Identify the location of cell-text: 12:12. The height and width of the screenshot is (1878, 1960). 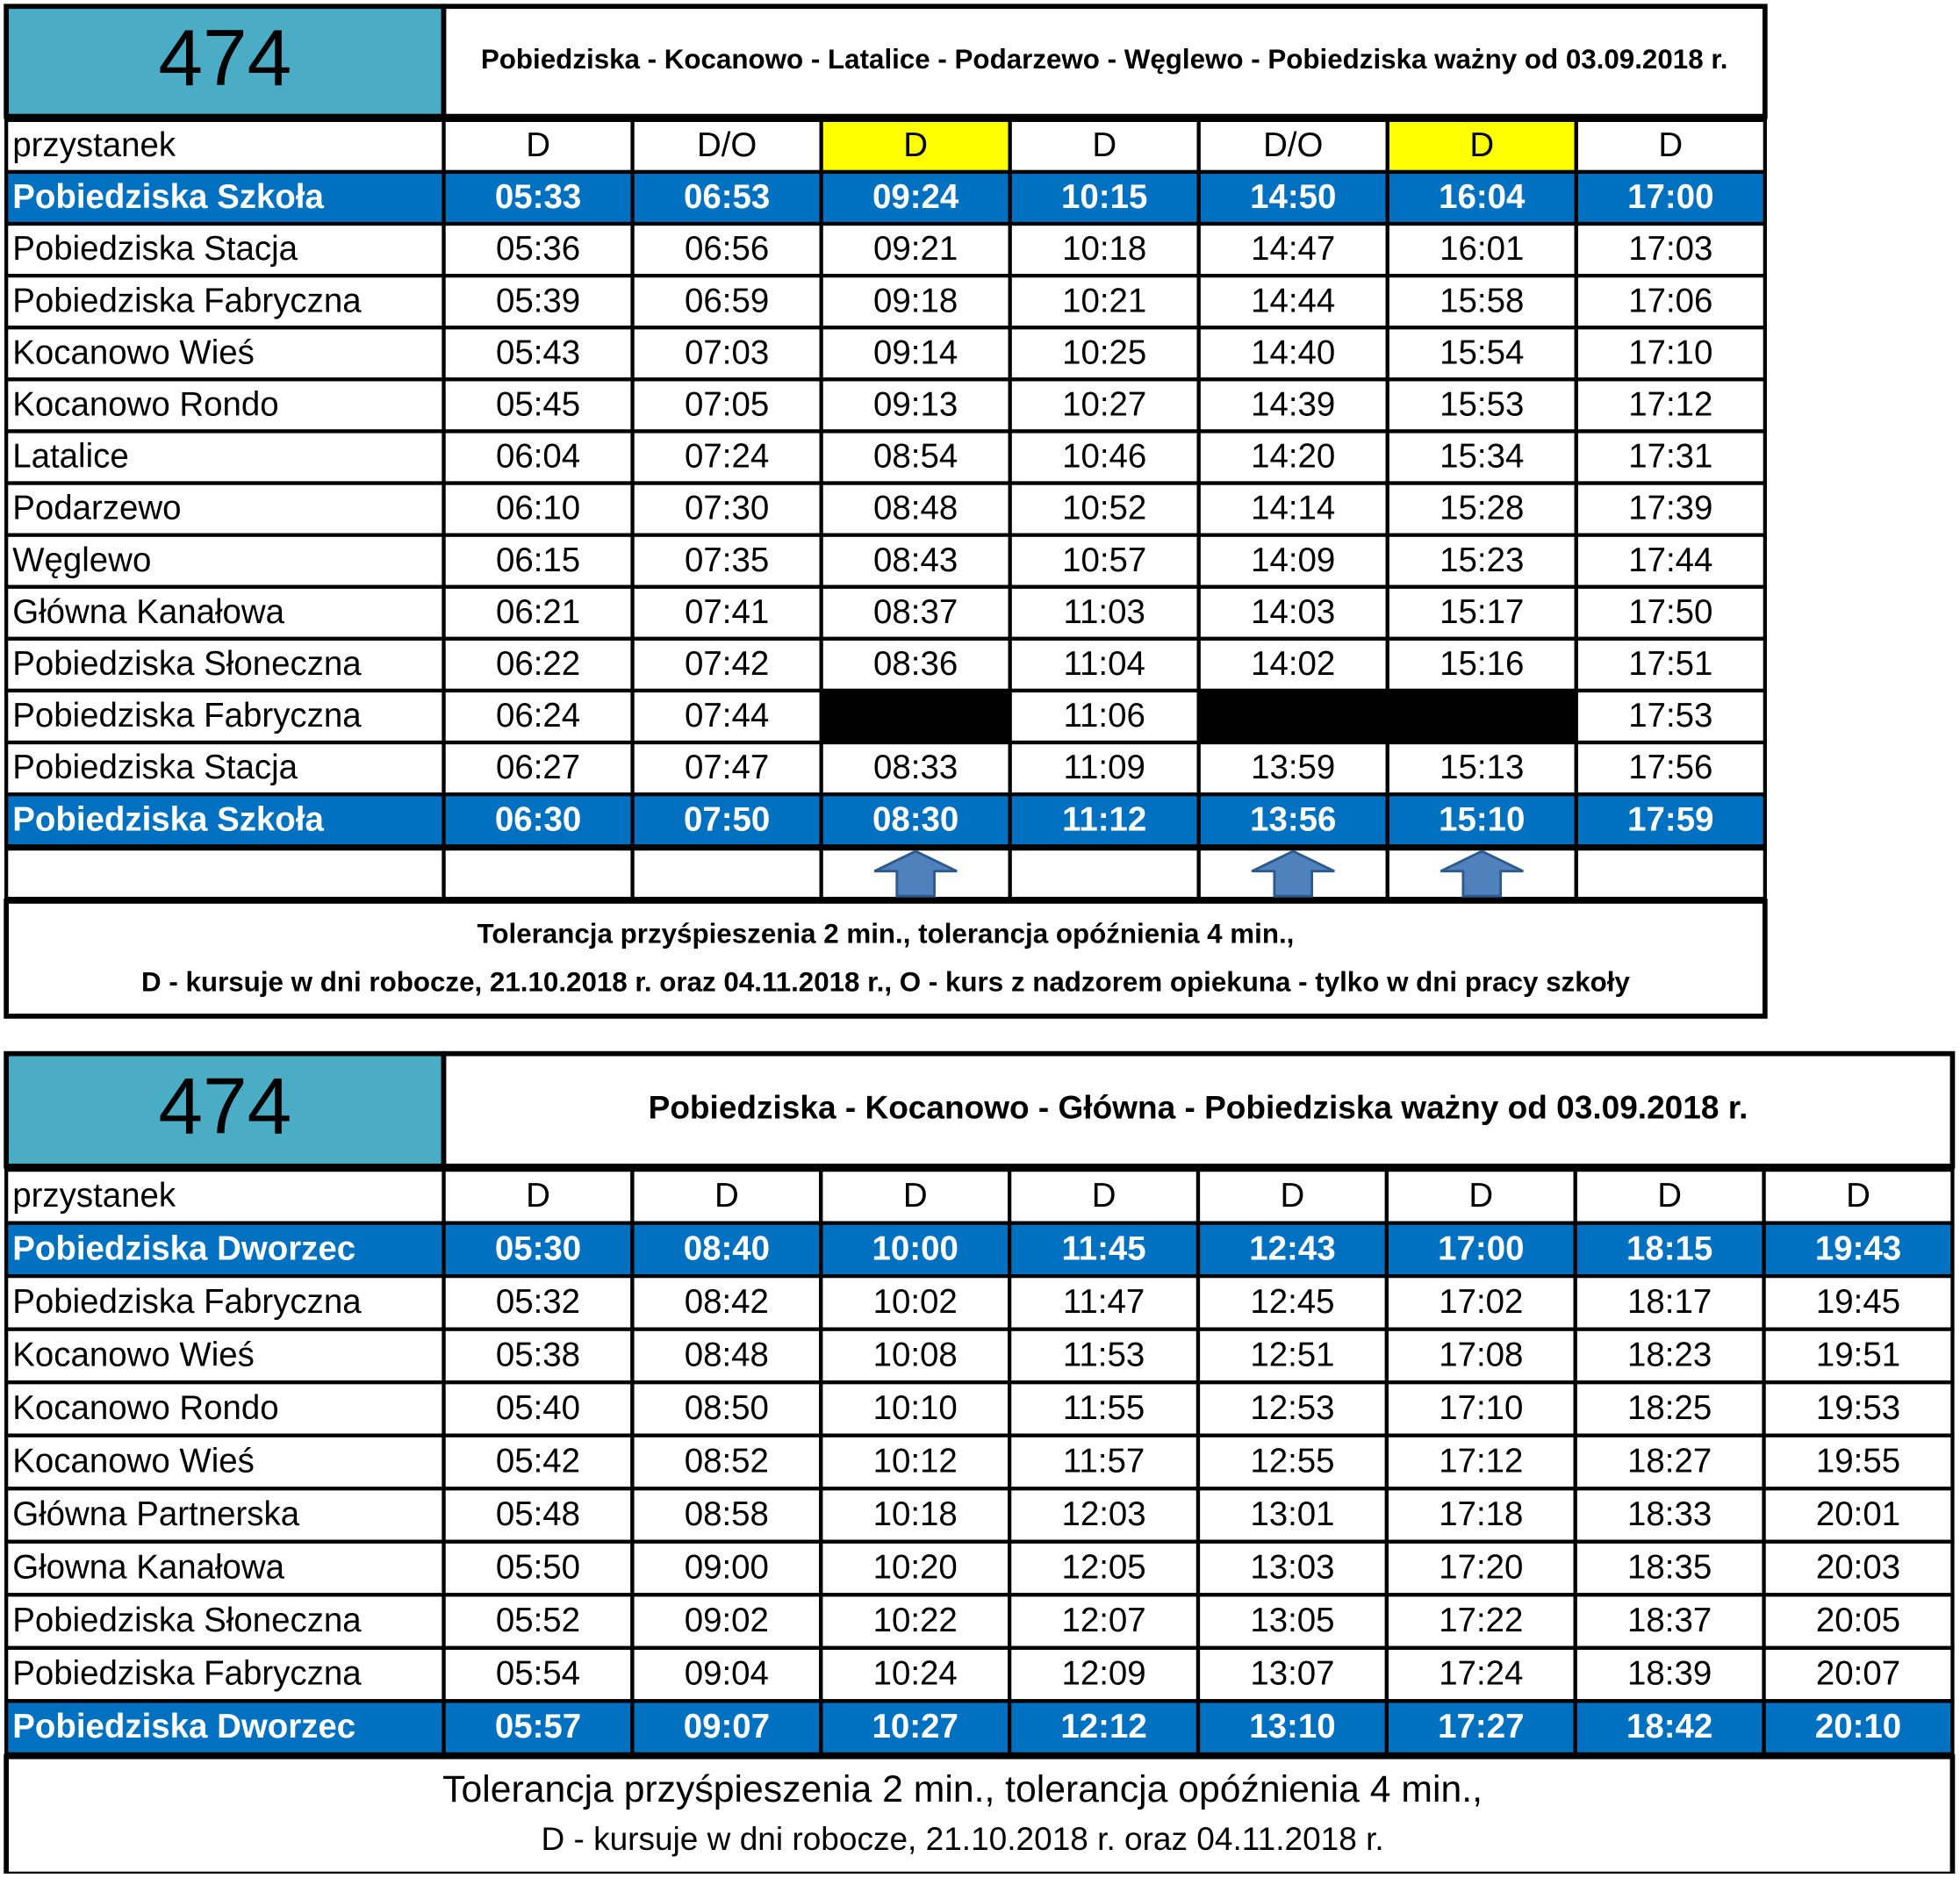
(1103, 1726).